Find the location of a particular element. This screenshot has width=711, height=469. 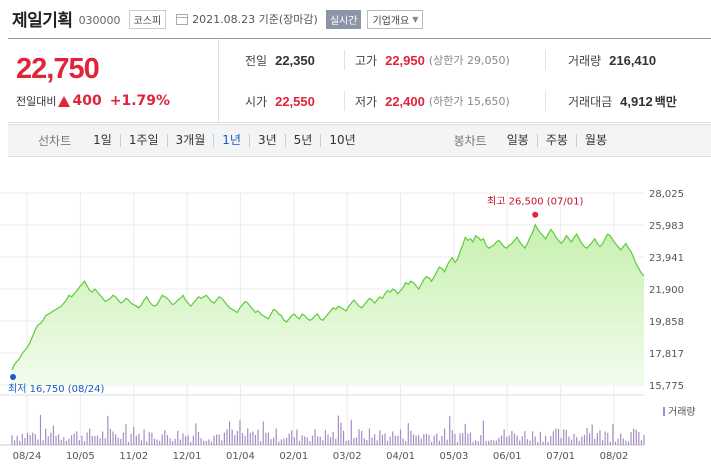

candle-chart-label: 봉차트 is located at coordinates (470, 141).